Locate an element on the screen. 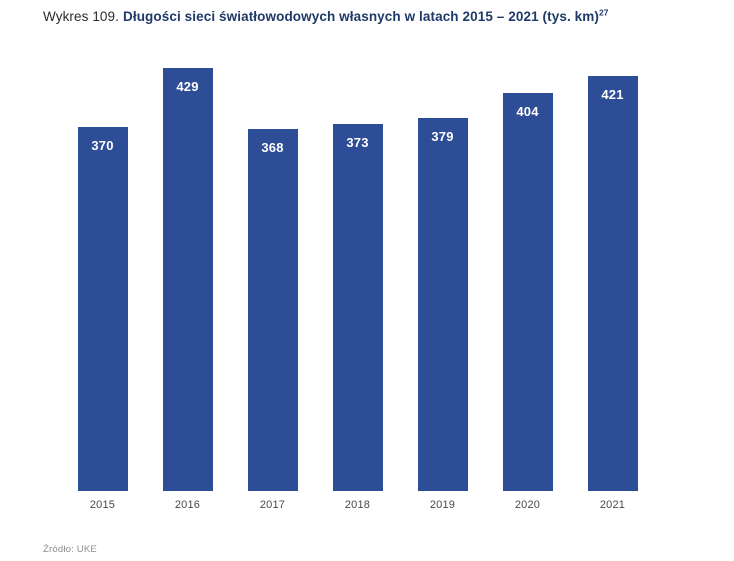 The height and width of the screenshot is (561, 734). bar-value-label: 368 is located at coordinates (272, 147).